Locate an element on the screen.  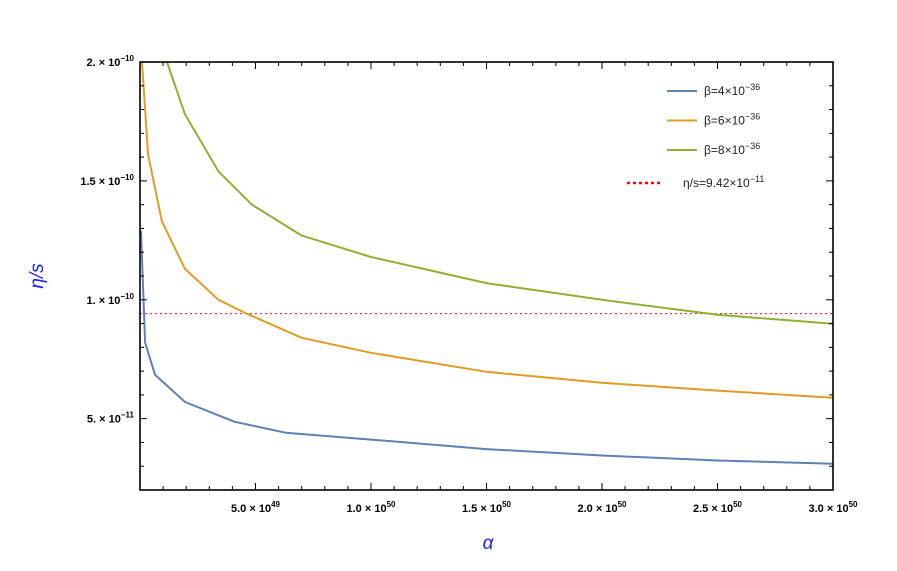
legend-label-base: η/s=9.42×10 is located at coordinates (716, 183).